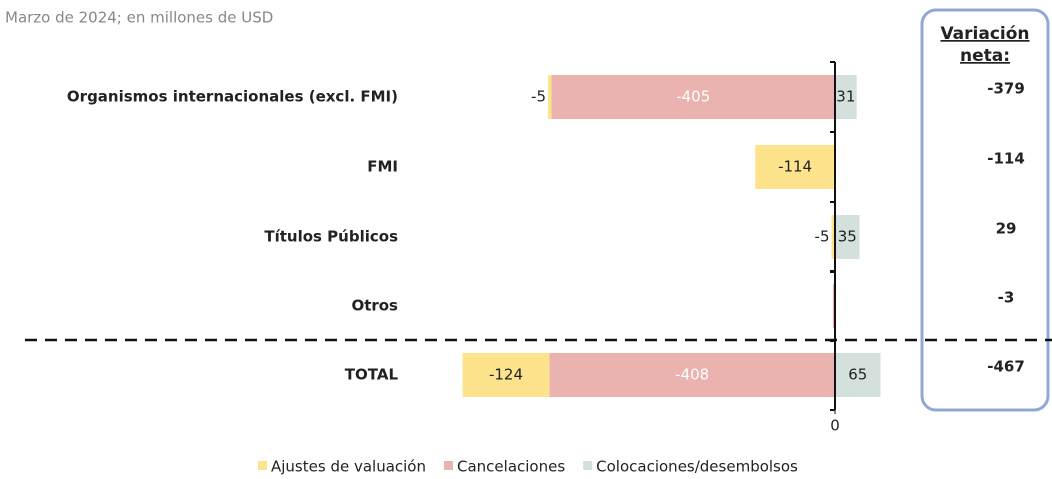 The width and height of the screenshot is (1052, 479). I want to click on net-title: neta:, so click(985, 56).